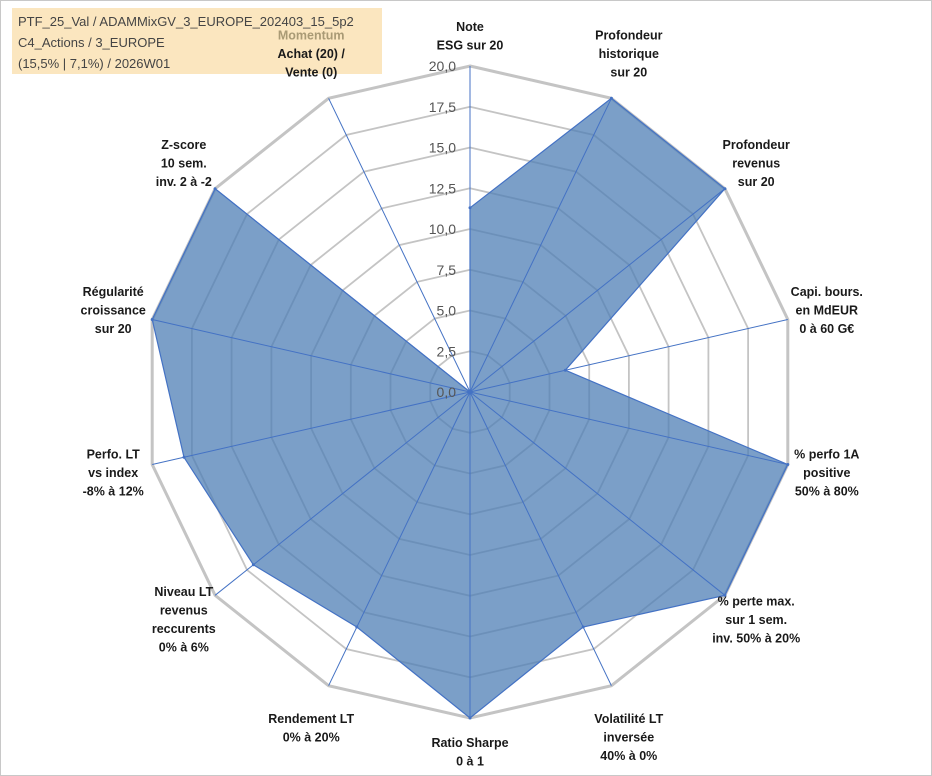  I want to click on tick-label-4: 10,0, so click(442, 229).